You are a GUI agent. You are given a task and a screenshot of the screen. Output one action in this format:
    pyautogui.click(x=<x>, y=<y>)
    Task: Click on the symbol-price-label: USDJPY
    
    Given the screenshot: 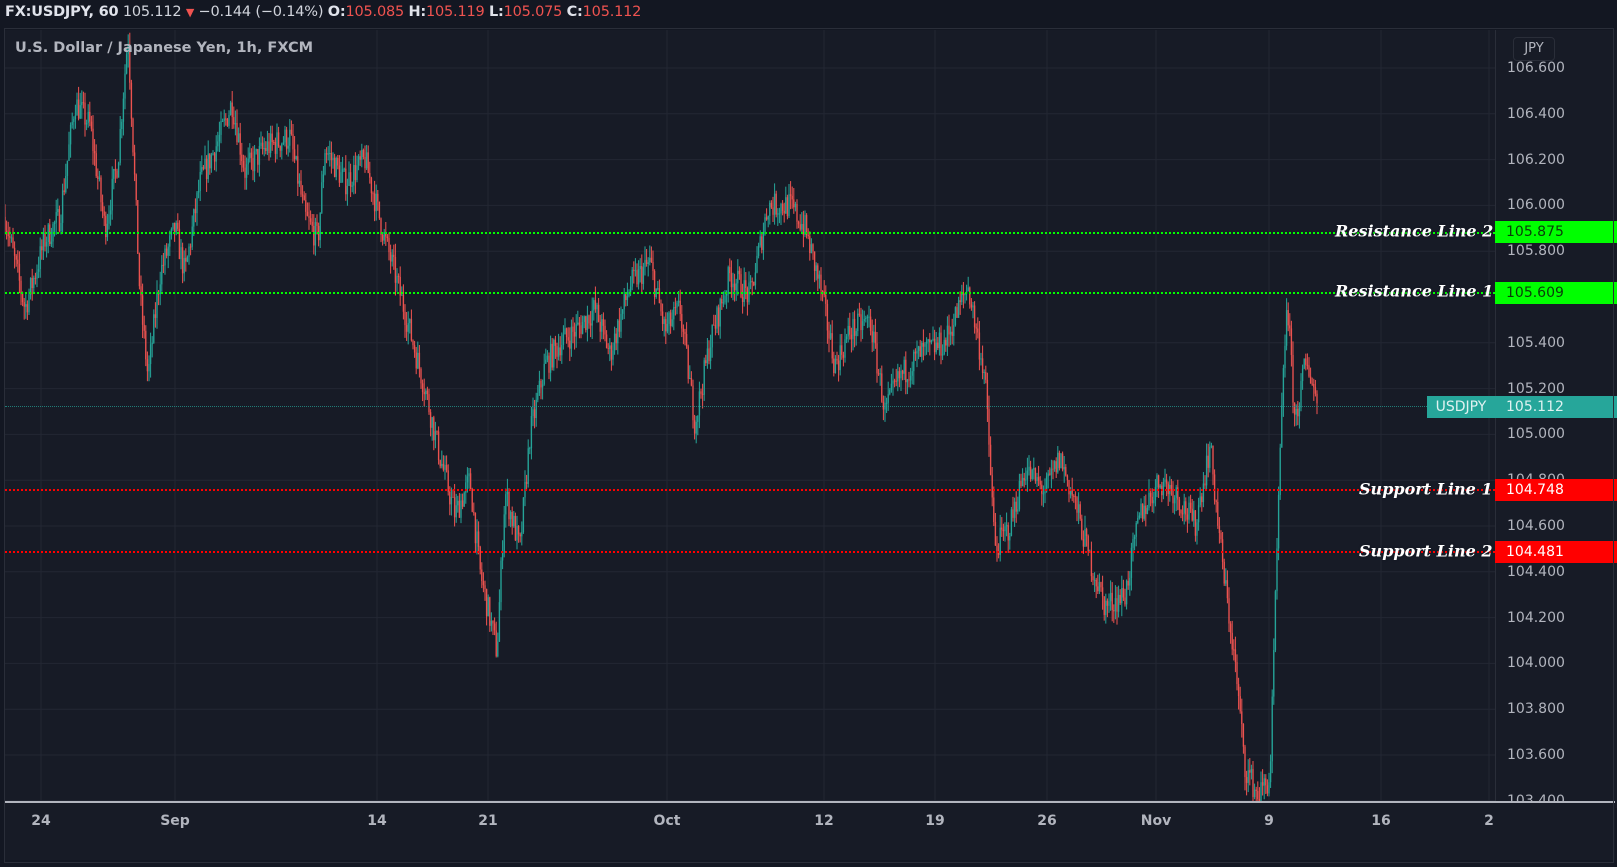 What is the action you would take?
    pyautogui.click(x=1461, y=407)
    